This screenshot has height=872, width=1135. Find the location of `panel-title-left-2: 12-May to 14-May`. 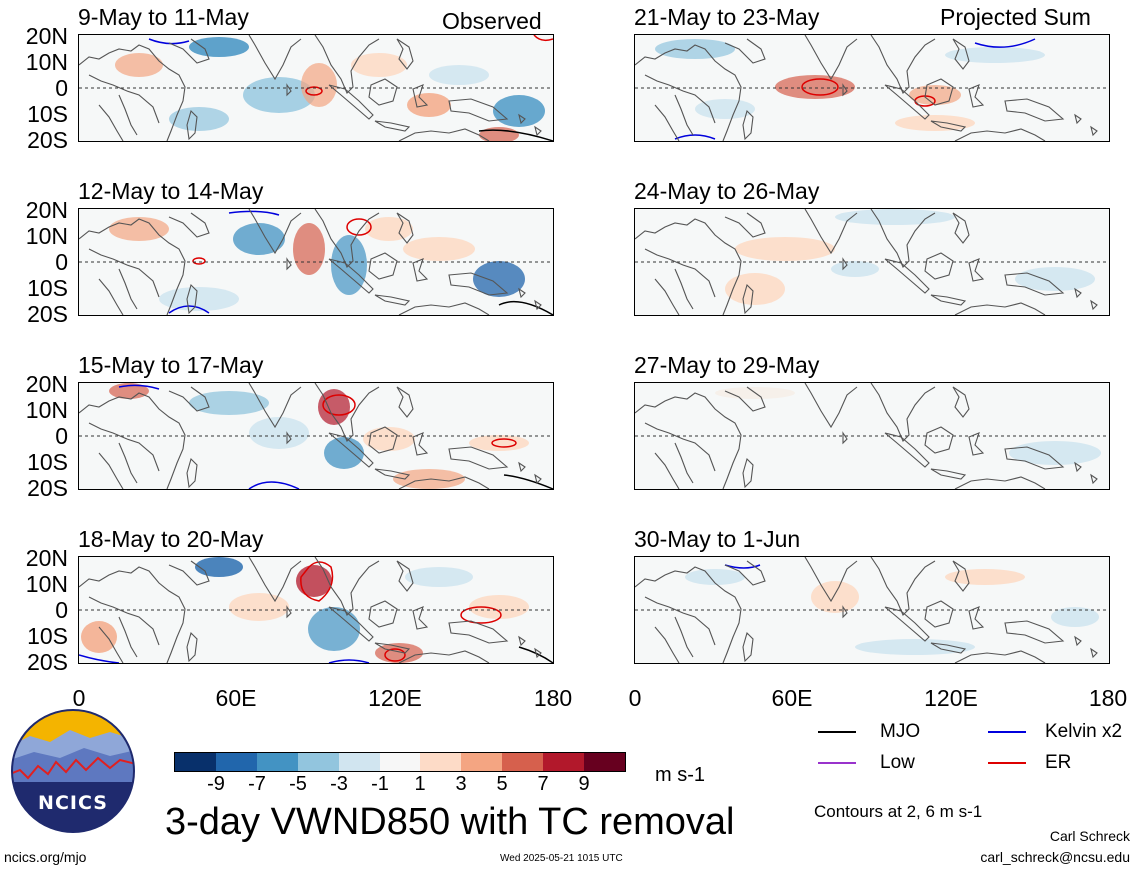

panel-title-left-2: 12-May to 14-May is located at coordinates (171, 191).